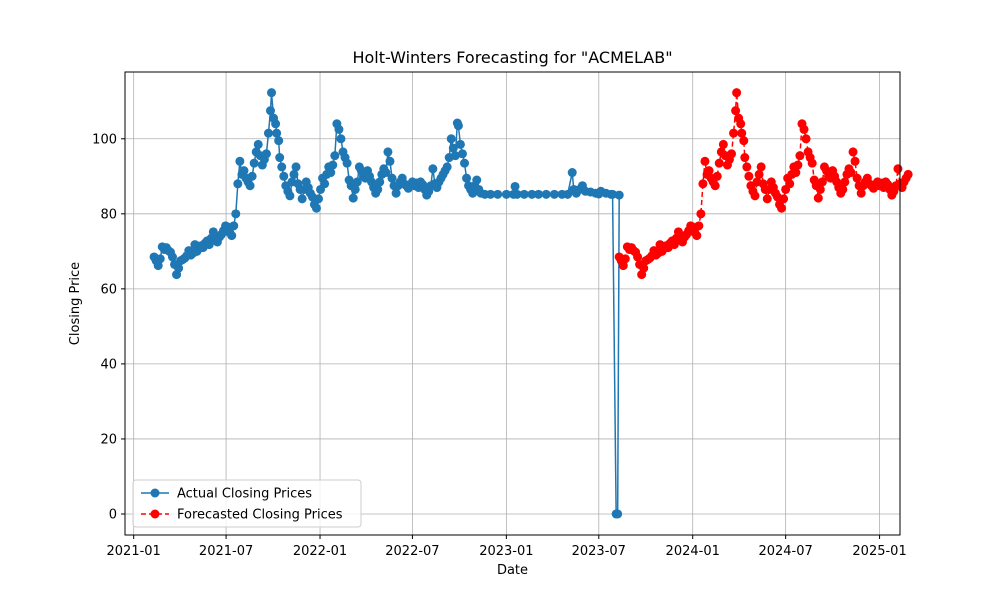  What do you see at coordinates (260, 515) in the screenshot?
I see `legend-entry-forecast: Forecasted Closing Prices` at bounding box center [260, 515].